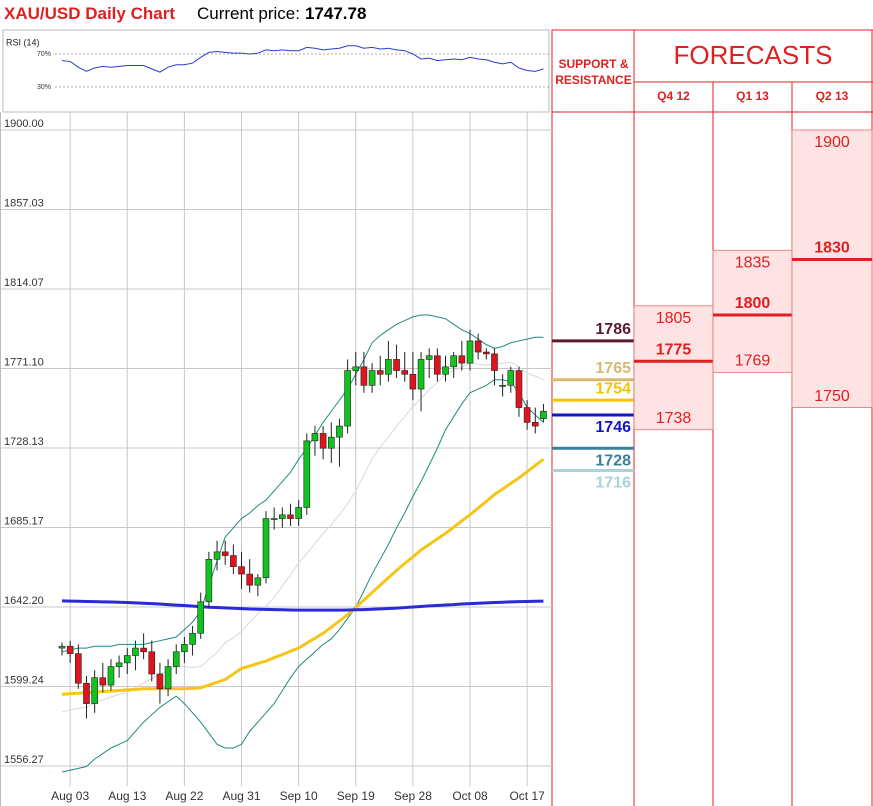  I want to click on forecast-target-label: 1800, so click(753, 303).